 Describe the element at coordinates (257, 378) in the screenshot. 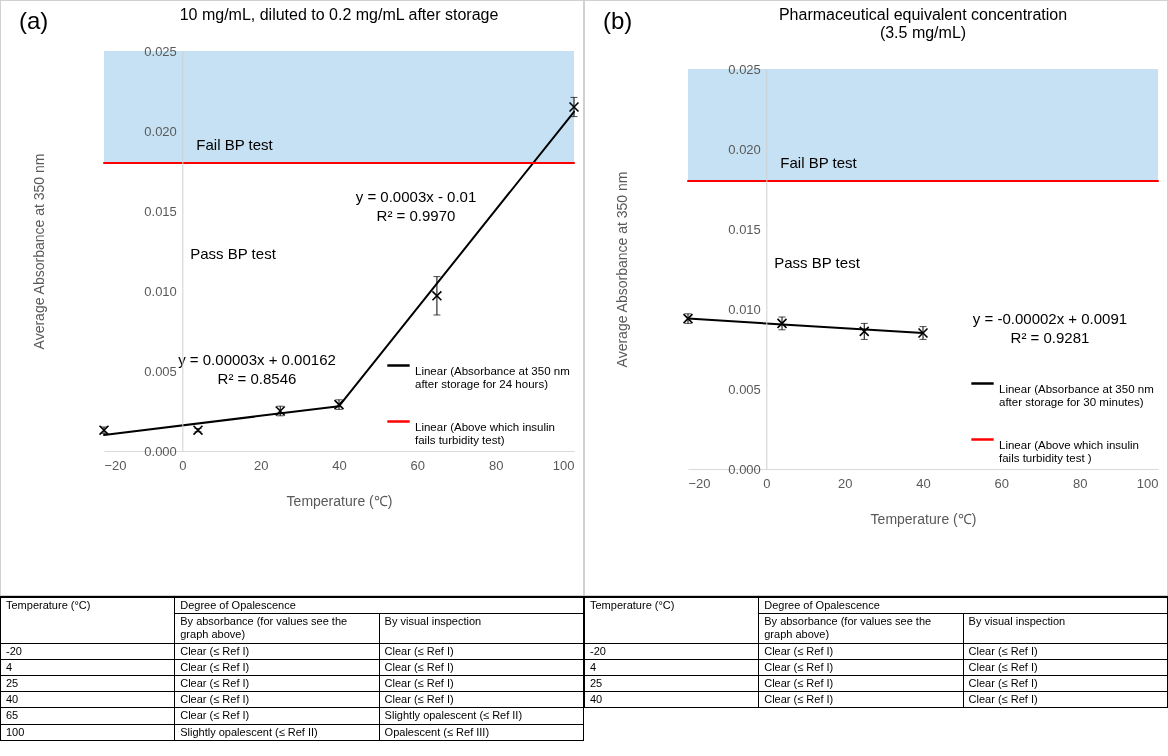

I see `annotation: R² = 0.8546` at that location.